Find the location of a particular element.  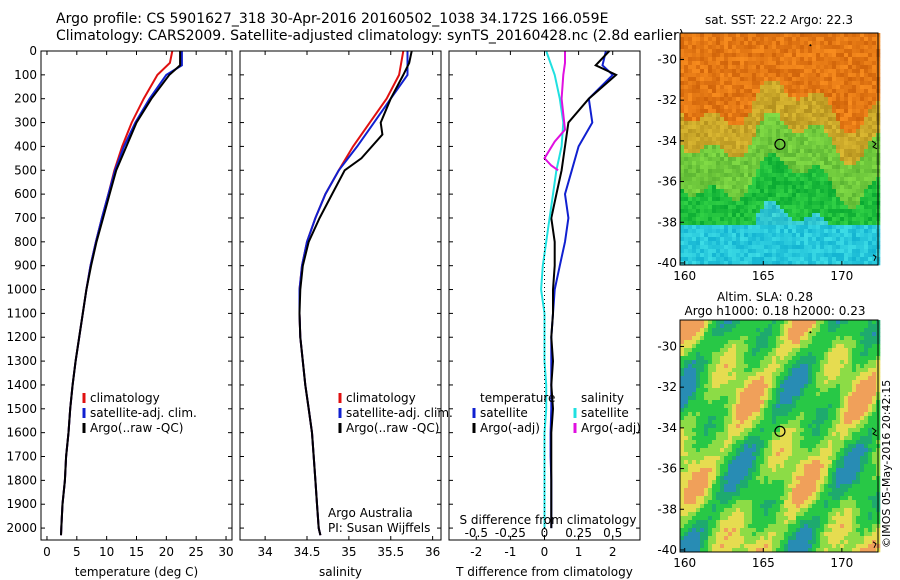

series-line-salinity-satellite is located at coordinates (552, 289).